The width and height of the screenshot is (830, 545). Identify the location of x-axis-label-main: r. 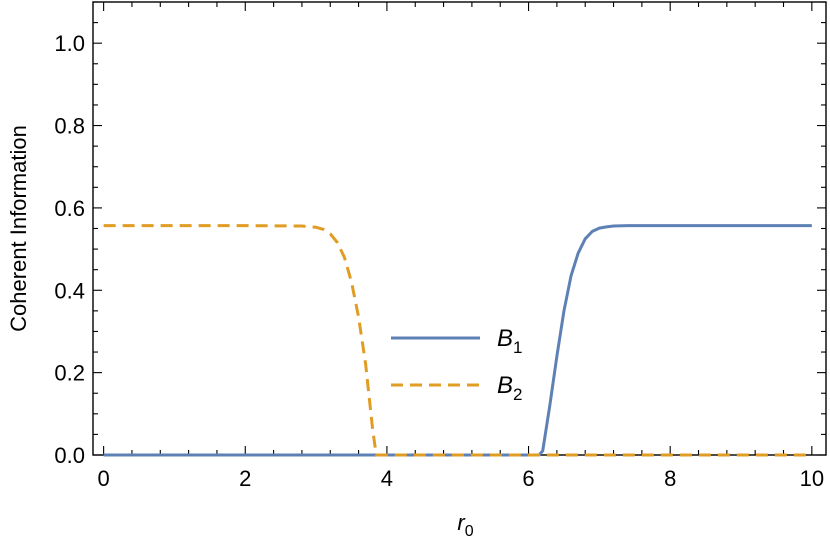
(461, 522).